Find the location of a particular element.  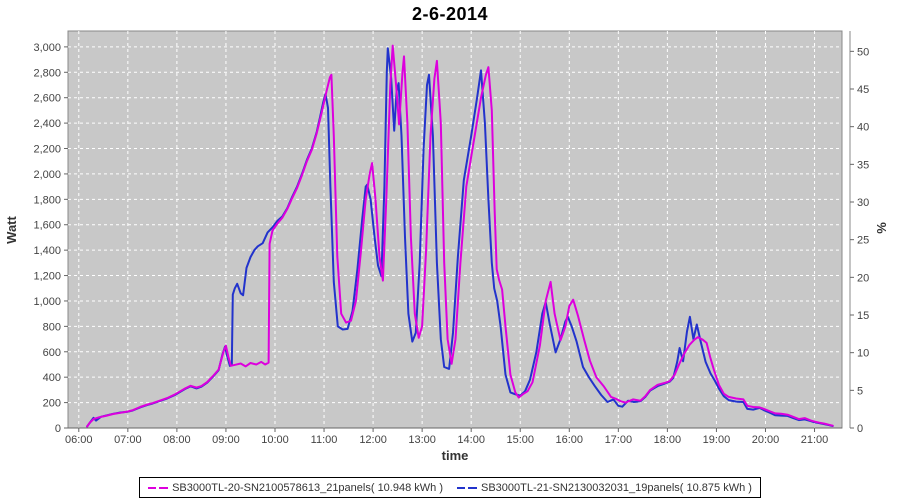

x-tick-label: 14:00 is located at coordinates (471, 440).